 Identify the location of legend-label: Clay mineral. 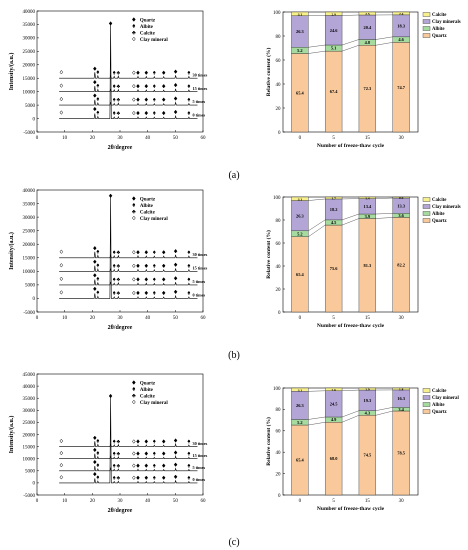
(154, 403).